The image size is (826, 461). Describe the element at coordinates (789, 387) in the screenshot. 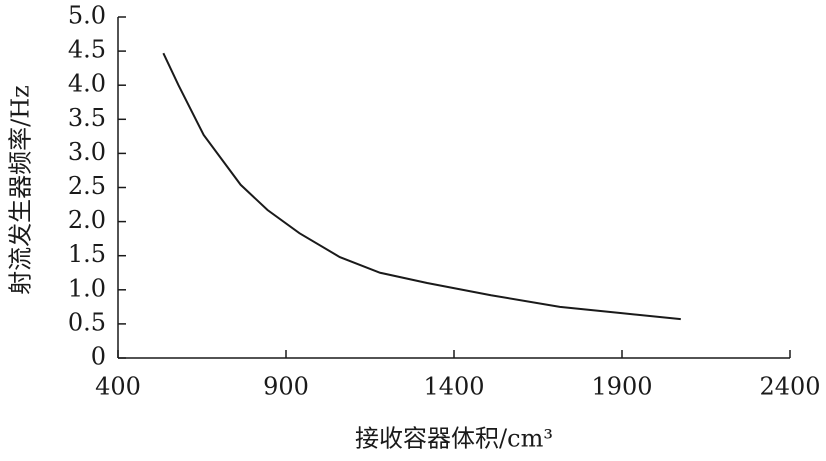

I see `x-tick-label: 2400` at that location.